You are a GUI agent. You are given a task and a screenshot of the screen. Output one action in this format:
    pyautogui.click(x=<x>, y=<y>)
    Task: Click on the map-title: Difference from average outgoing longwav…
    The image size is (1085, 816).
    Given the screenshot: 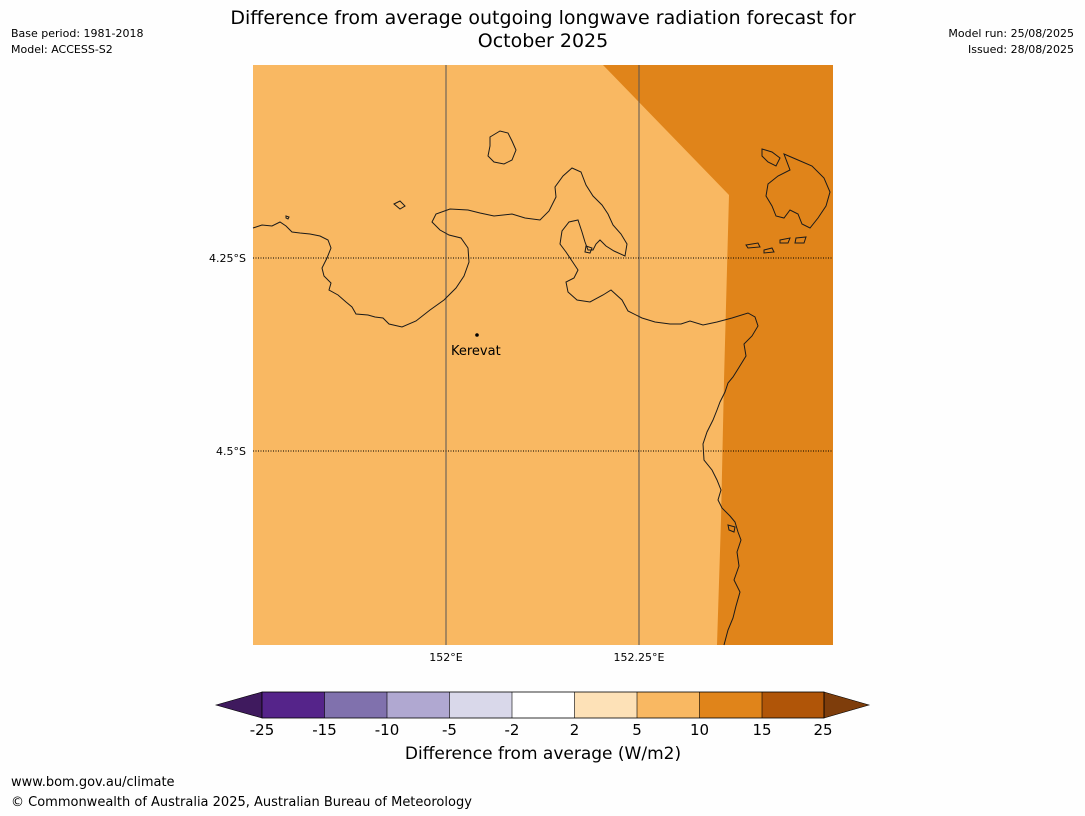 What is the action you would take?
    pyautogui.click(x=543, y=30)
    